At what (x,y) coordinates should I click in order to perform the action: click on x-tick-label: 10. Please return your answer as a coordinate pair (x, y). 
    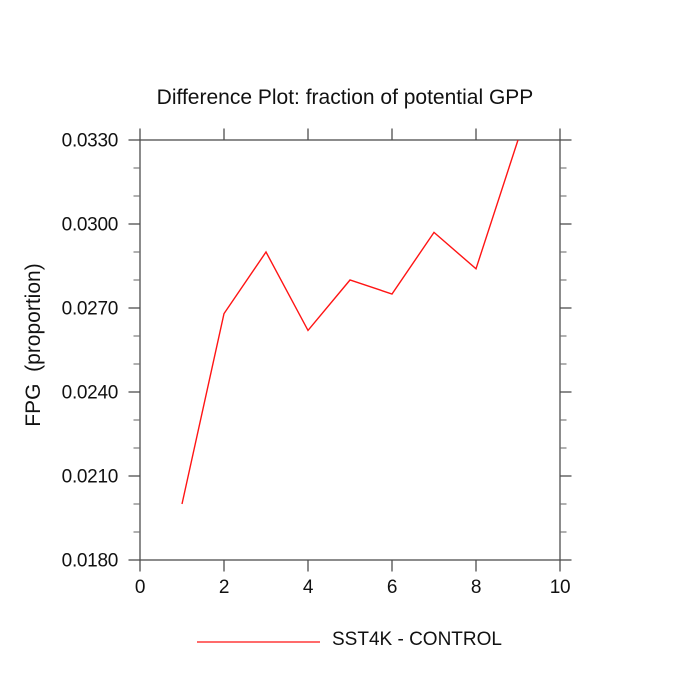
    Looking at the image, I should click on (560, 587).